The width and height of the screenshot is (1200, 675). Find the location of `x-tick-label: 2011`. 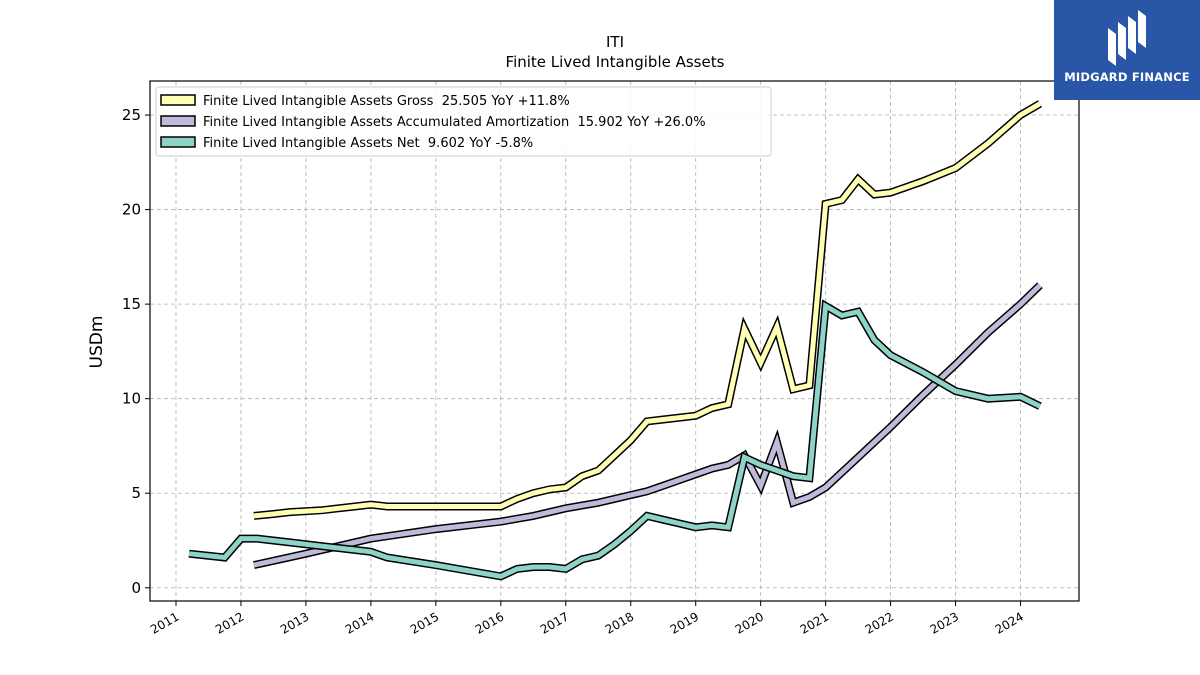

x-tick-label: 2011 is located at coordinates (164, 622).